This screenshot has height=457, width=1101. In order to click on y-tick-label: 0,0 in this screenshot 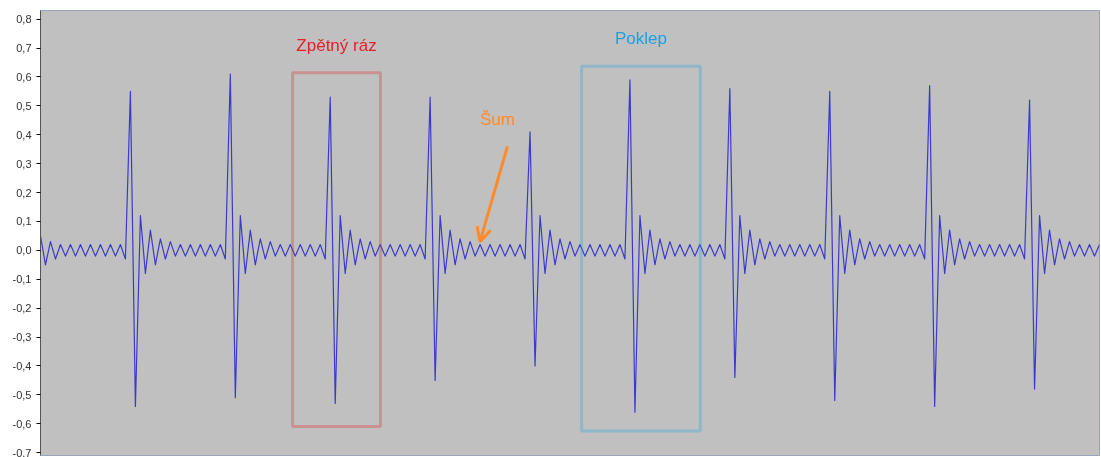, I will do `click(24, 250)`.